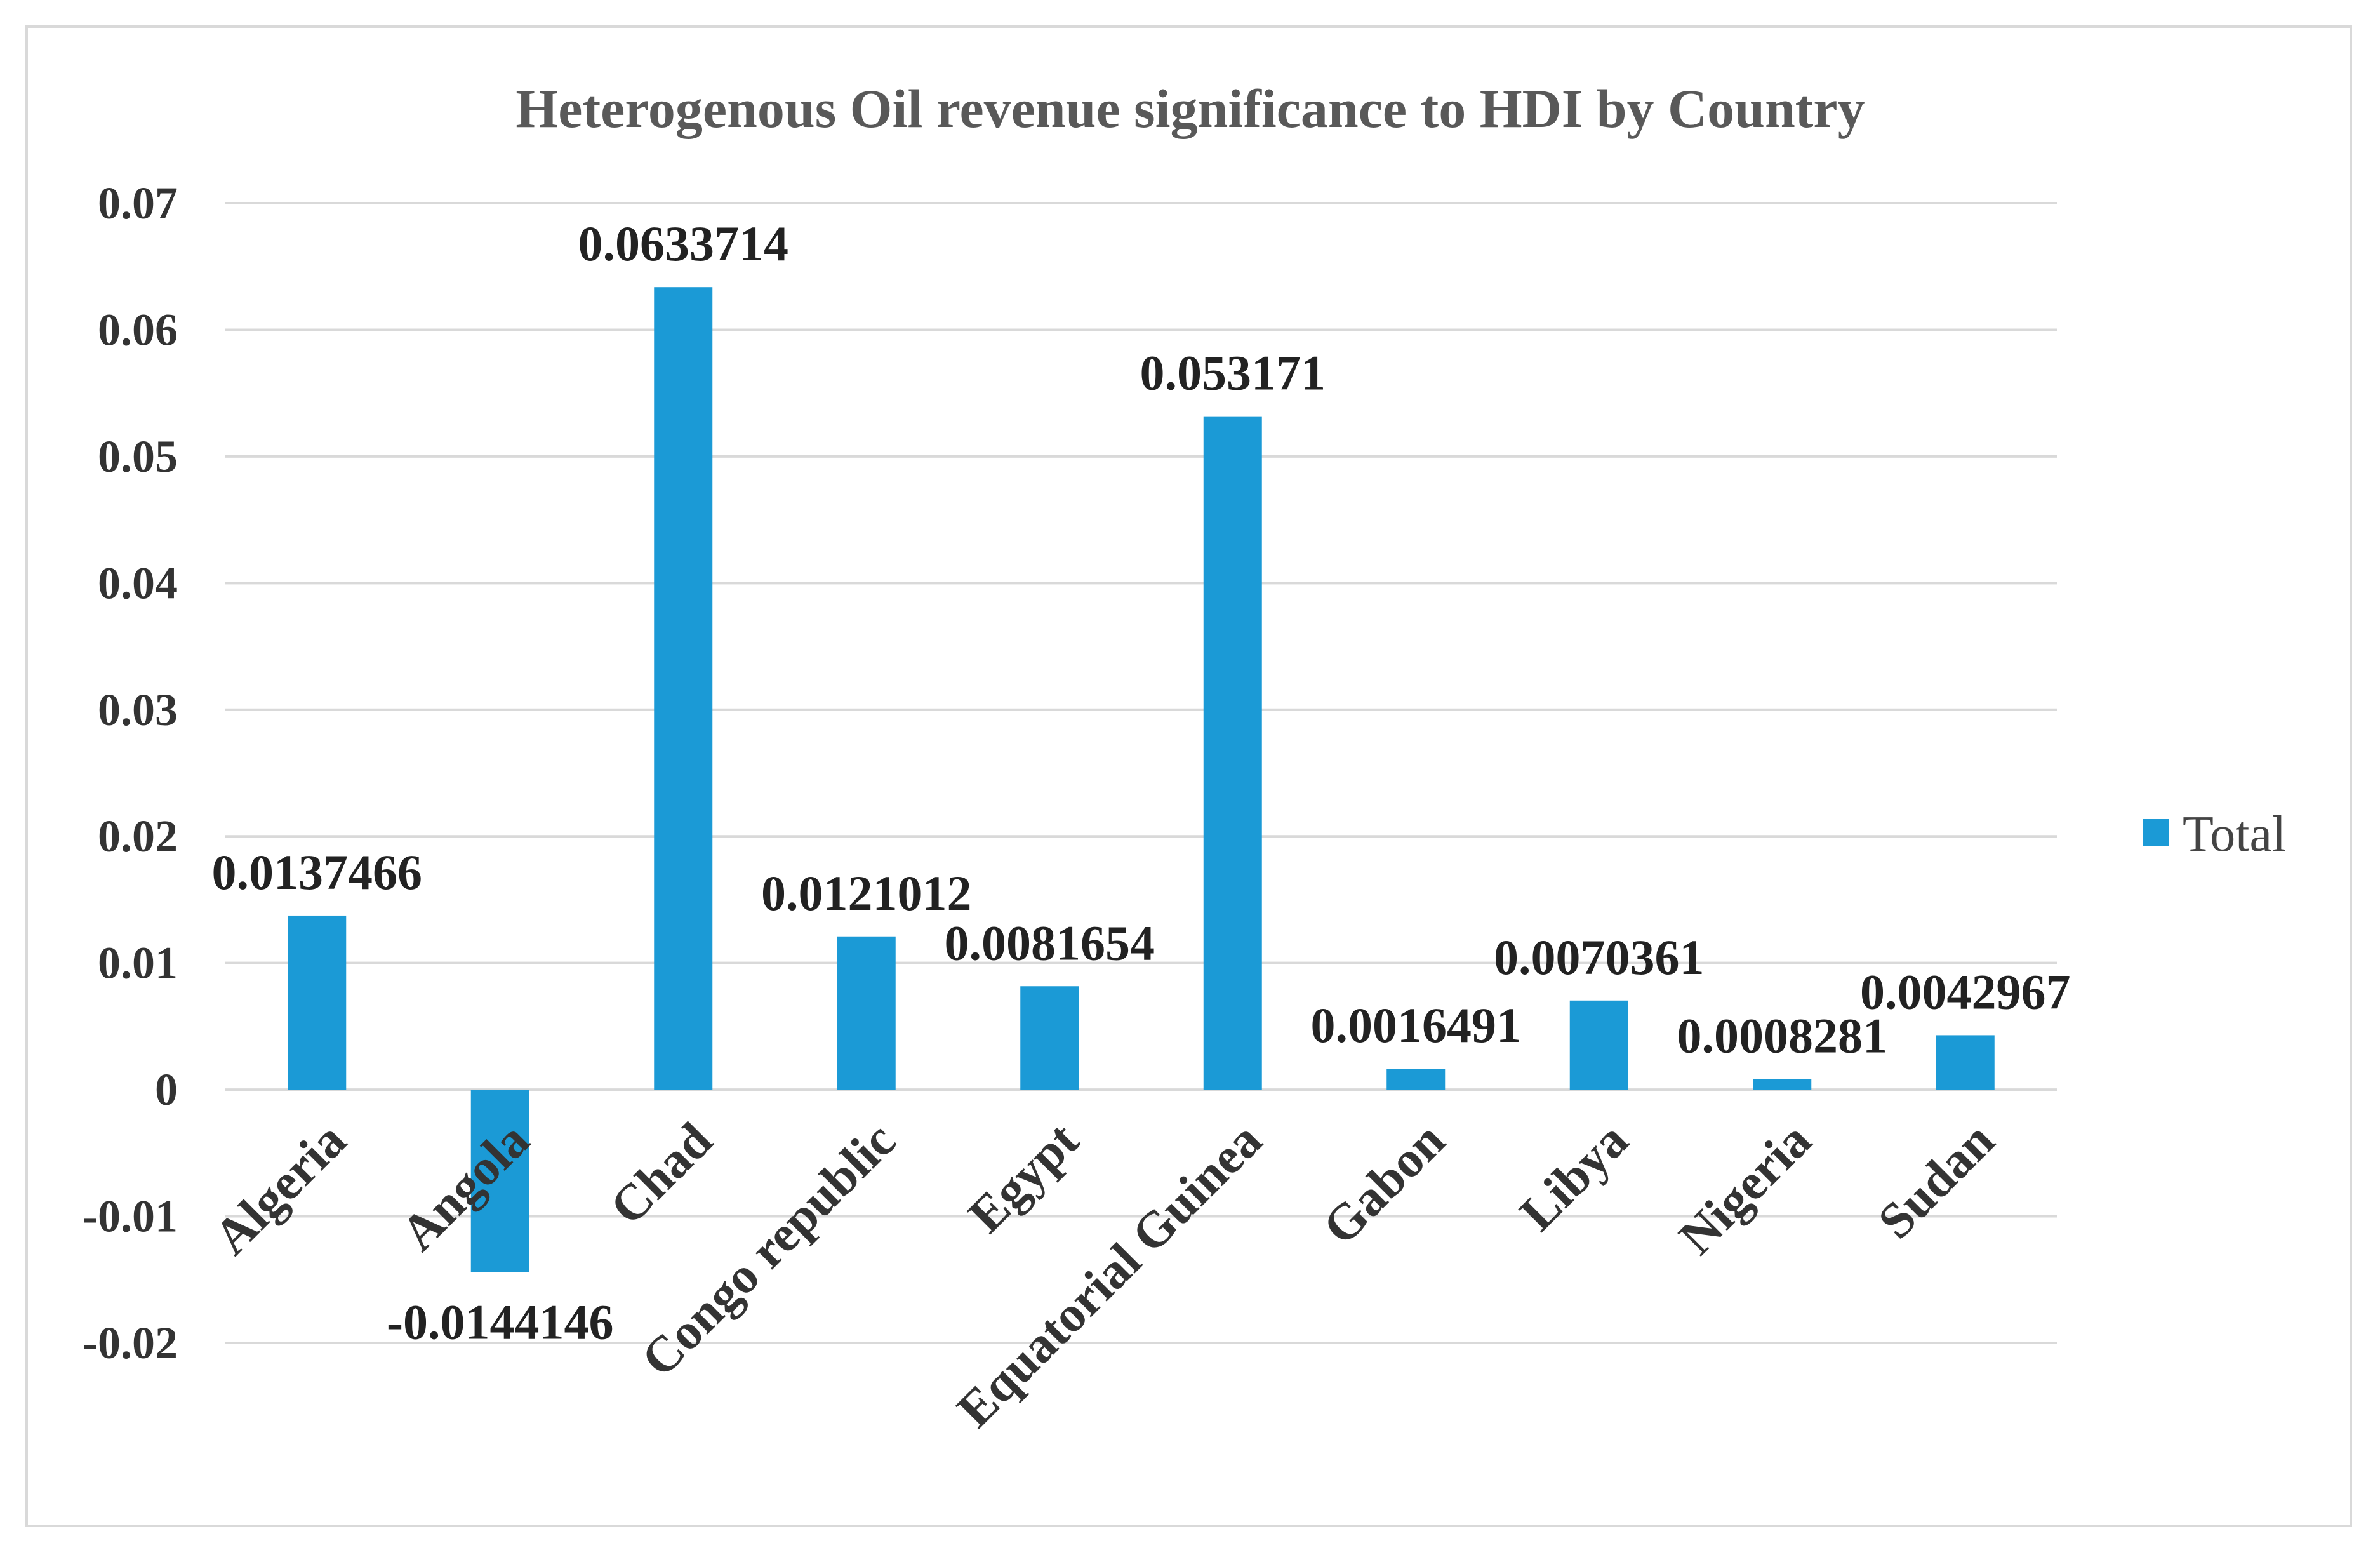 The image size is (2380, 1555). What do you see at coordinates (138, 963) in the screenshot?
I see `y-tick-label: 0.01` at bounding box center [138, 963].